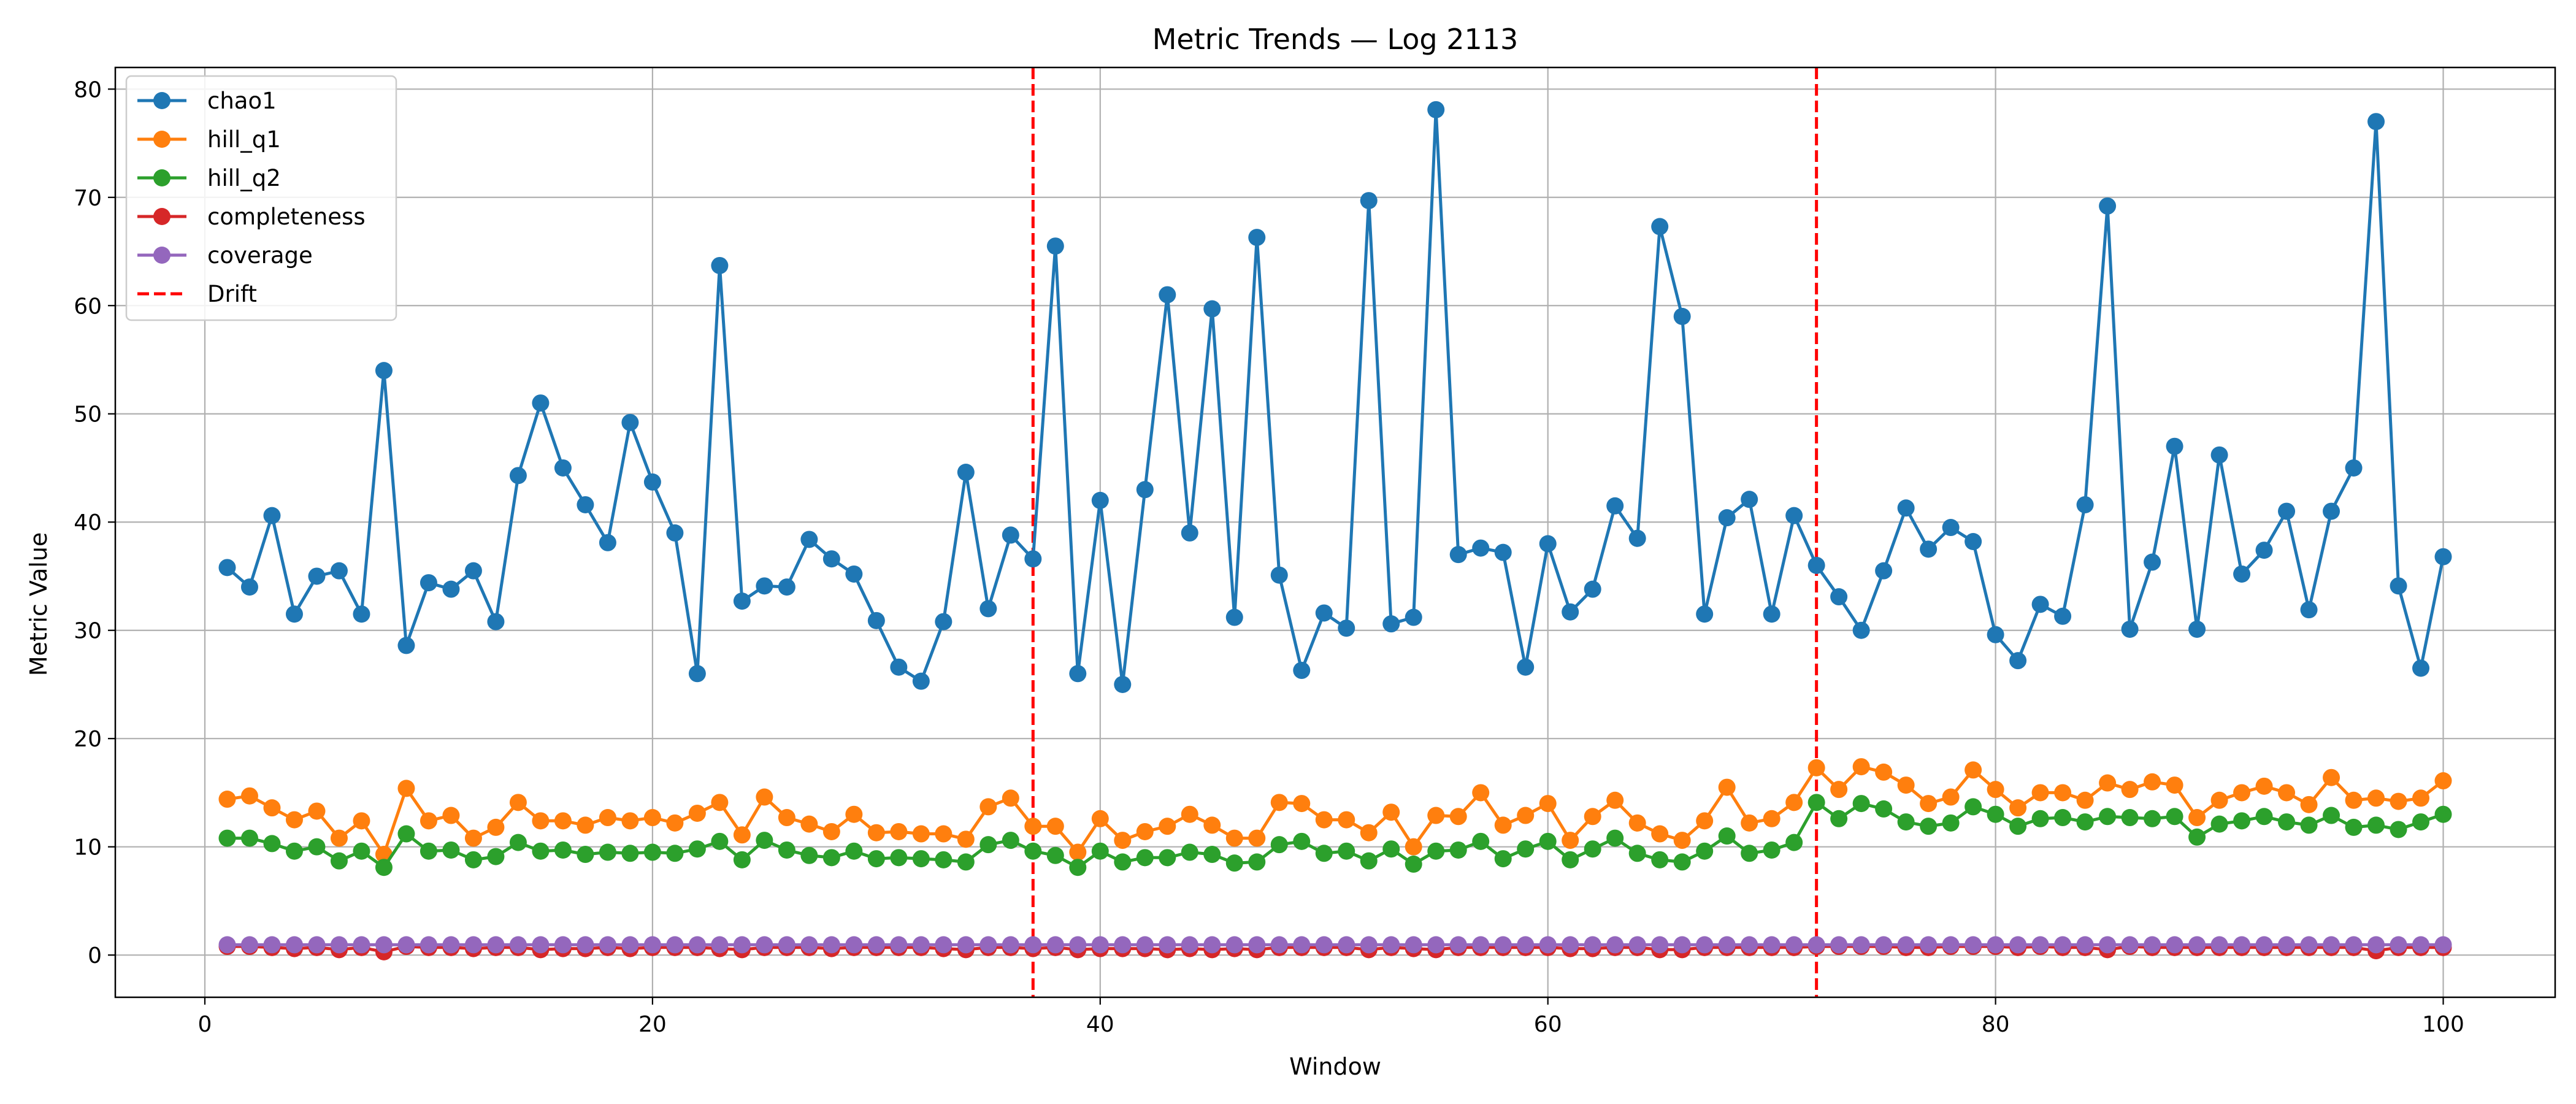 The width and height of the screenshot is (2576, 1104). What do you see at coordinates (209, 139) in the screenshot?
I see `legend-item-hill_q1: hill_q1` at bounding box center [209, 139].